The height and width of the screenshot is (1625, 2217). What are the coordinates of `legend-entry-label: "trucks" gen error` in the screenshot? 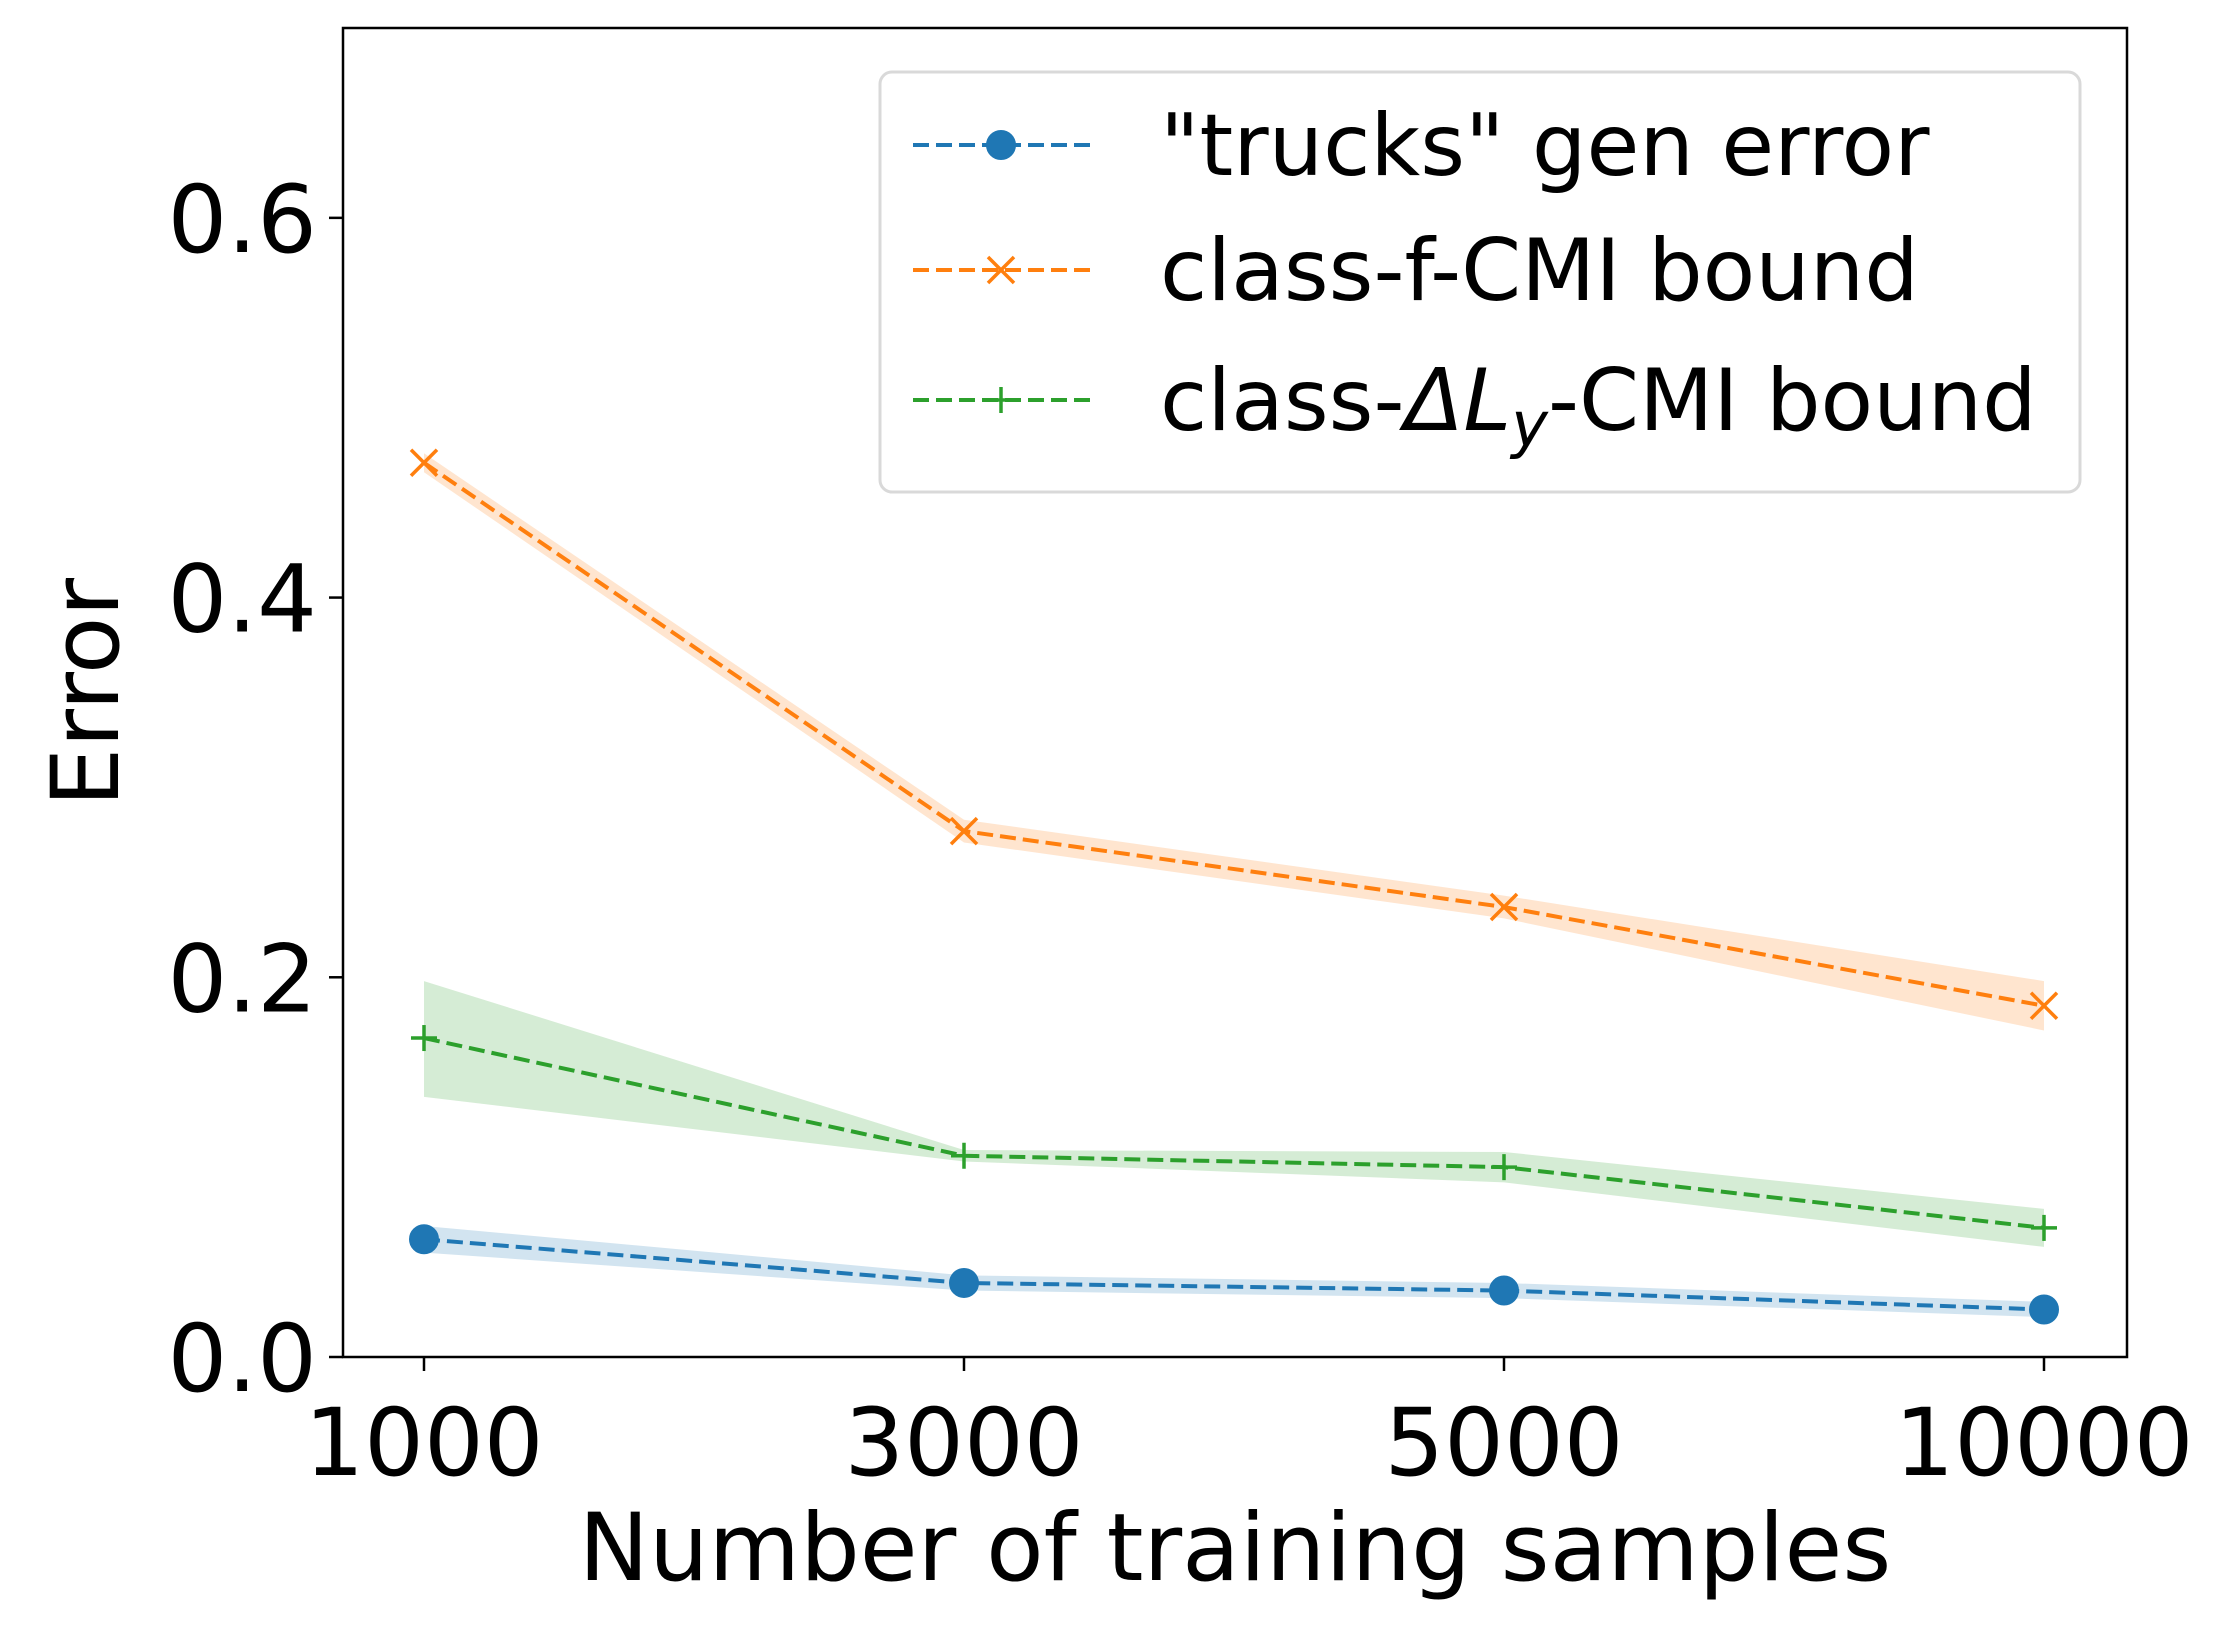 It's located at (1545, 146).